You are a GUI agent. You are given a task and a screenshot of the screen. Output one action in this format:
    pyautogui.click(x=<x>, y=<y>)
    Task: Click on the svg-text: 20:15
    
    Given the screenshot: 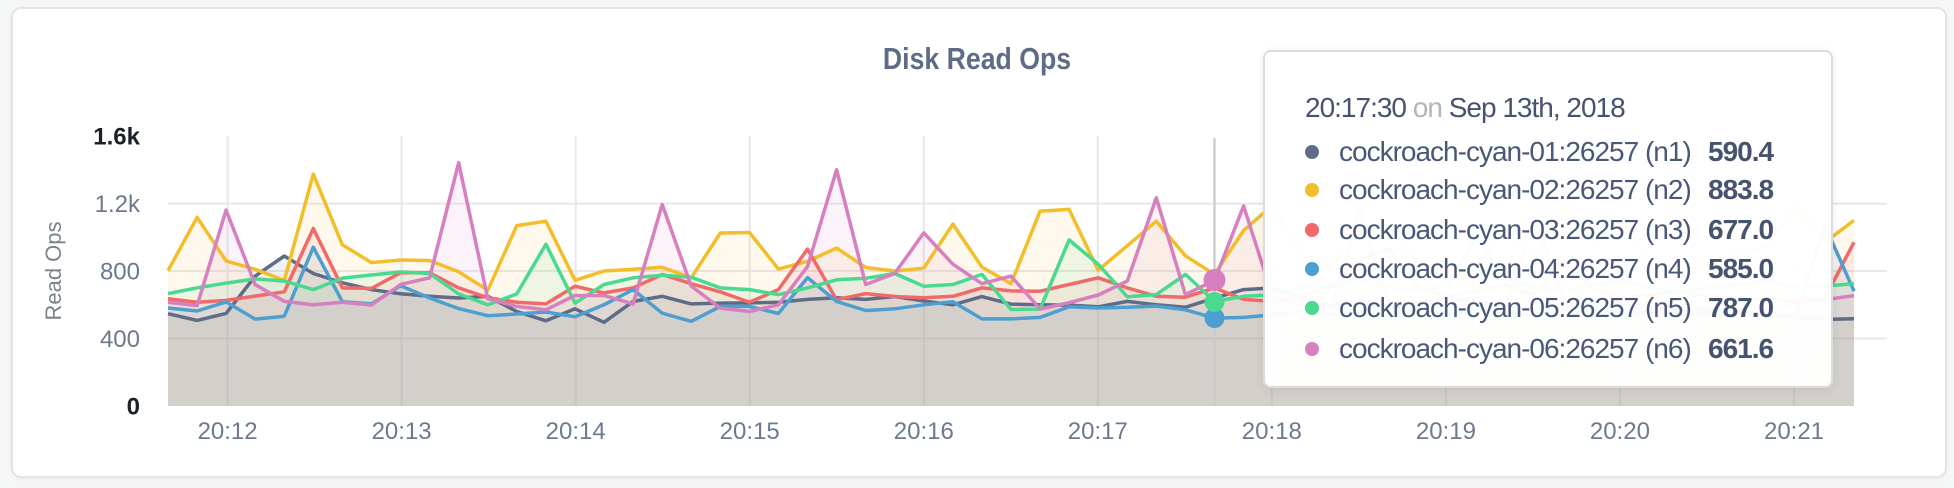 What is the action you would take?
    pyautogui.click(x=750, y=431)
    